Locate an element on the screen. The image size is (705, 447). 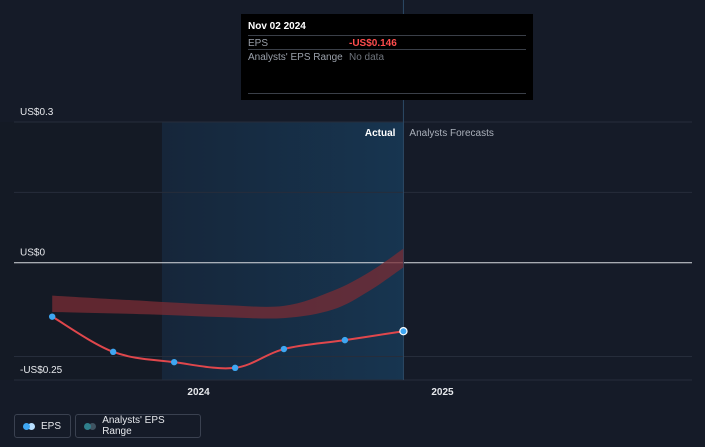
tooltip-date: Nov 02 2024 is located at coordinates (277, 26).